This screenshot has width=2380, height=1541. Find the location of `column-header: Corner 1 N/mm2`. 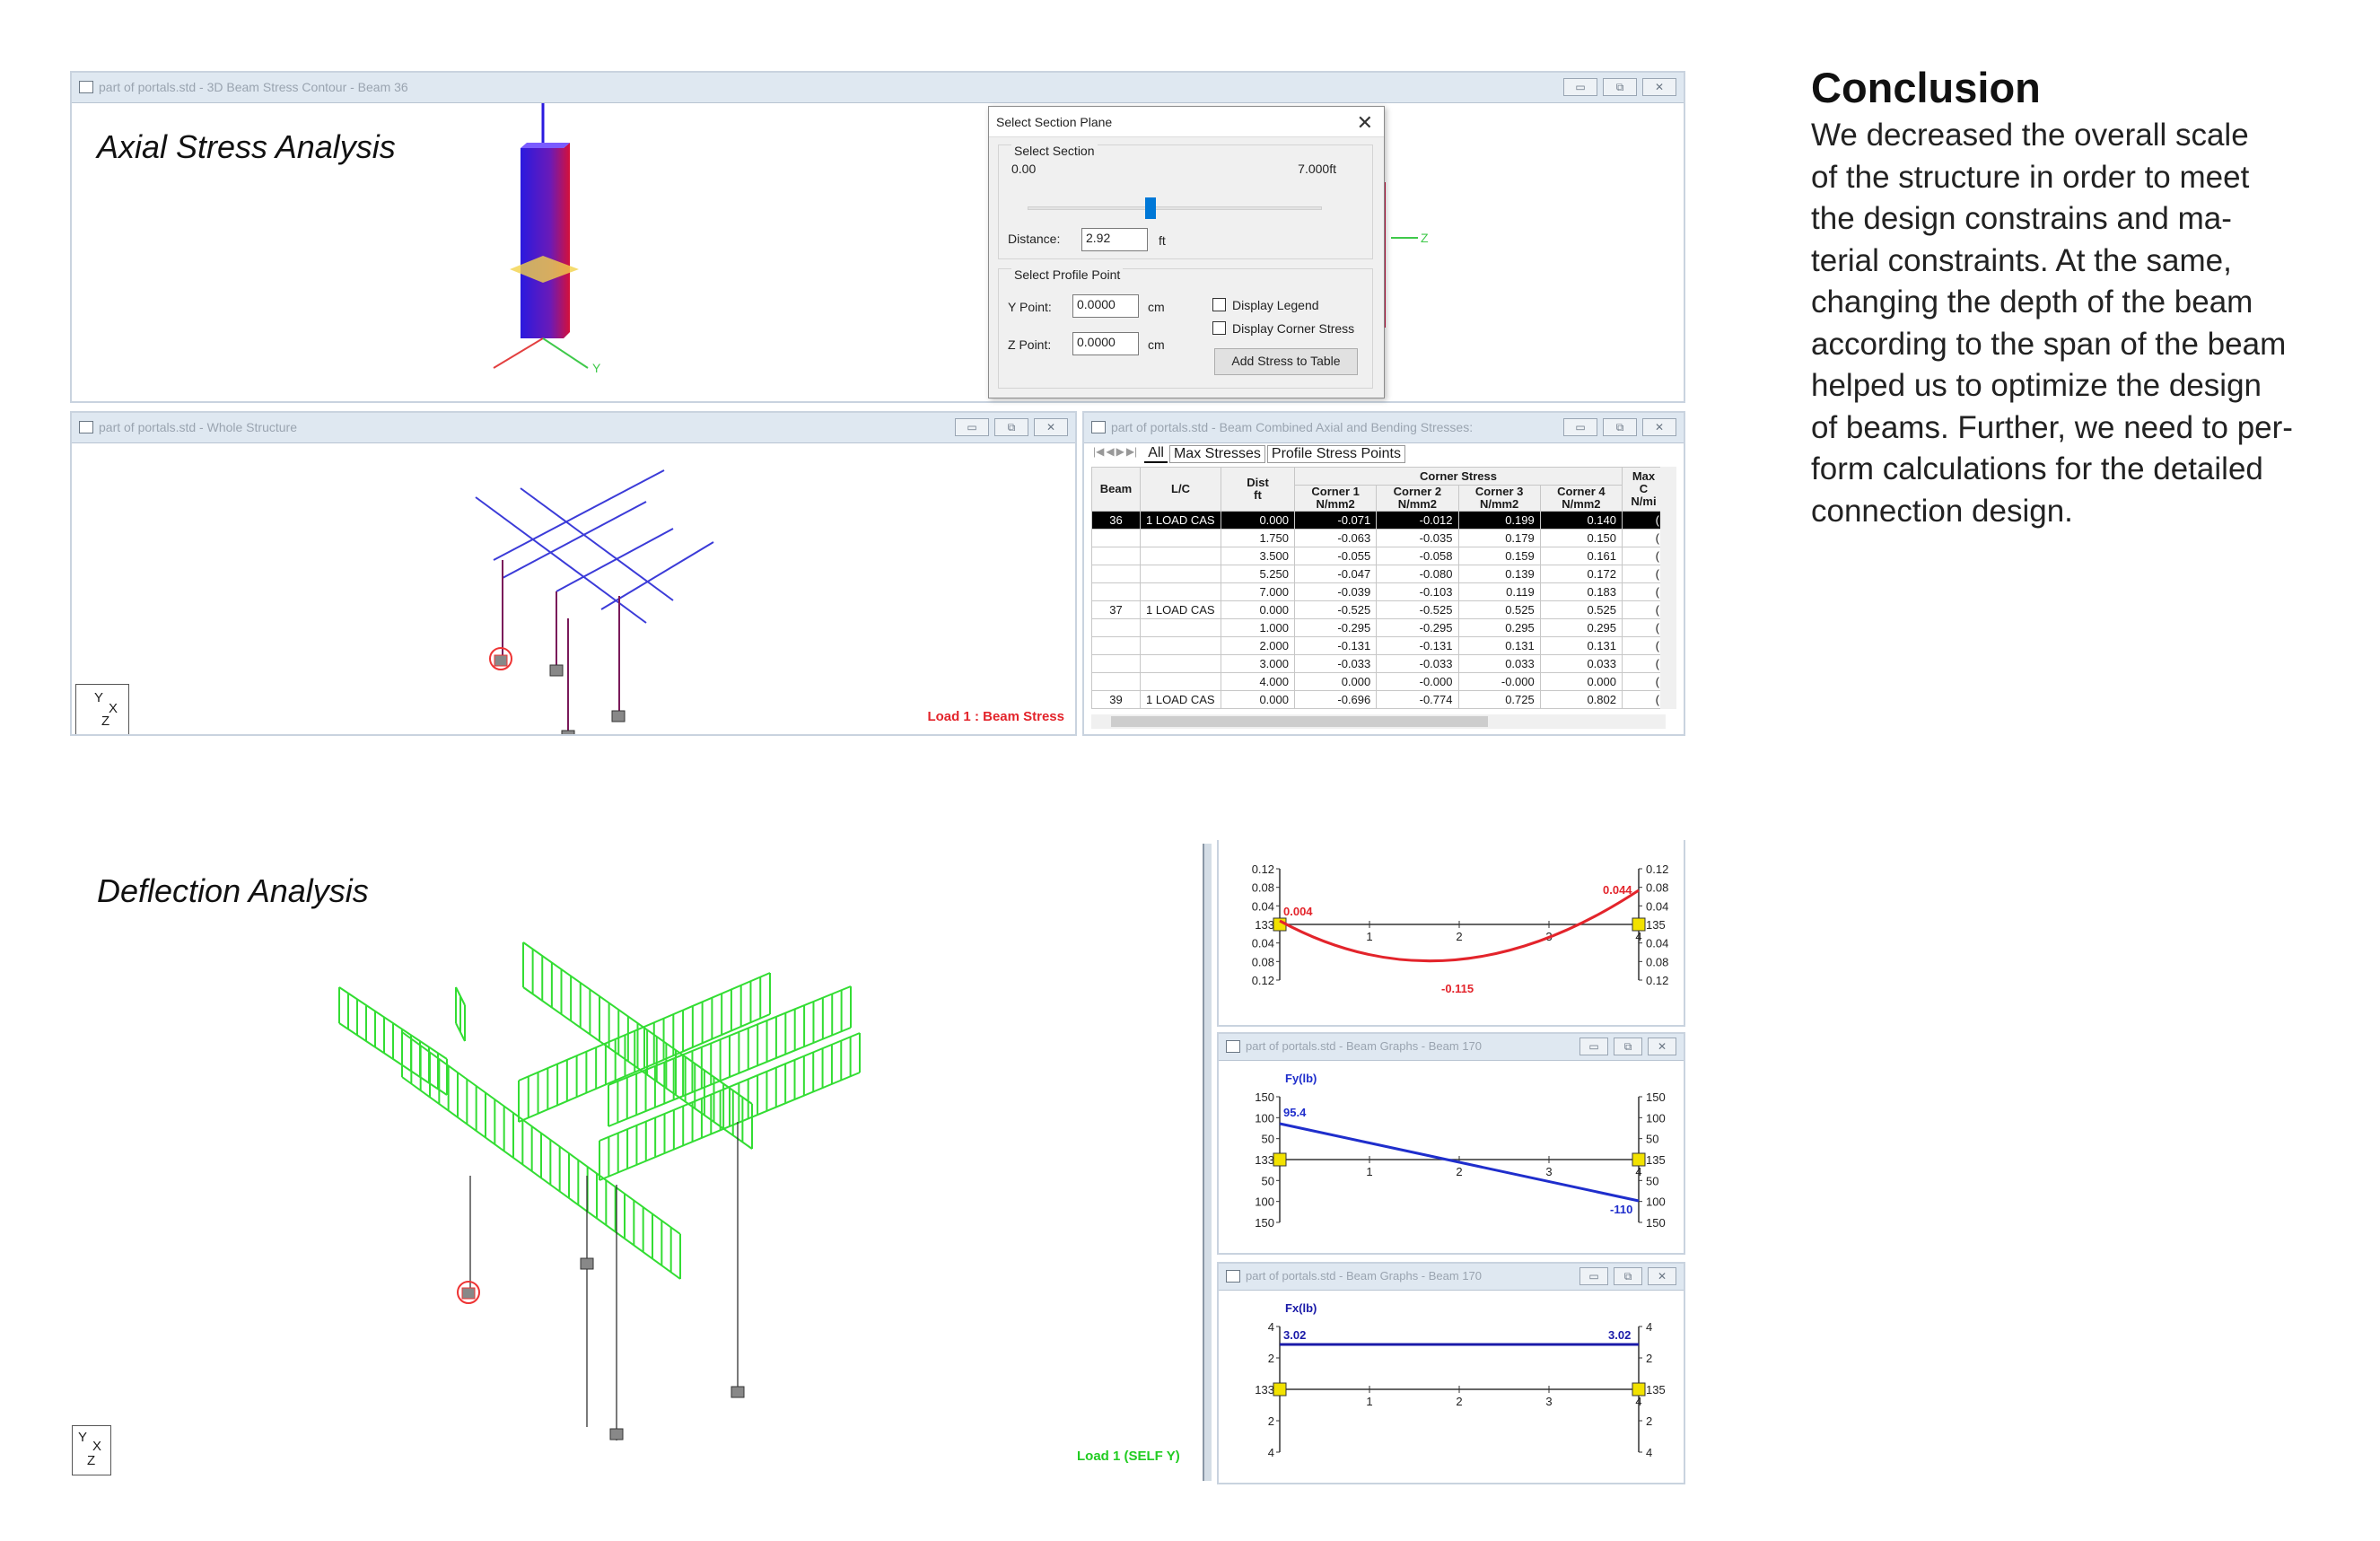

column-header: Corner 1 N/mm2 is located at coordinates (1335, 498).